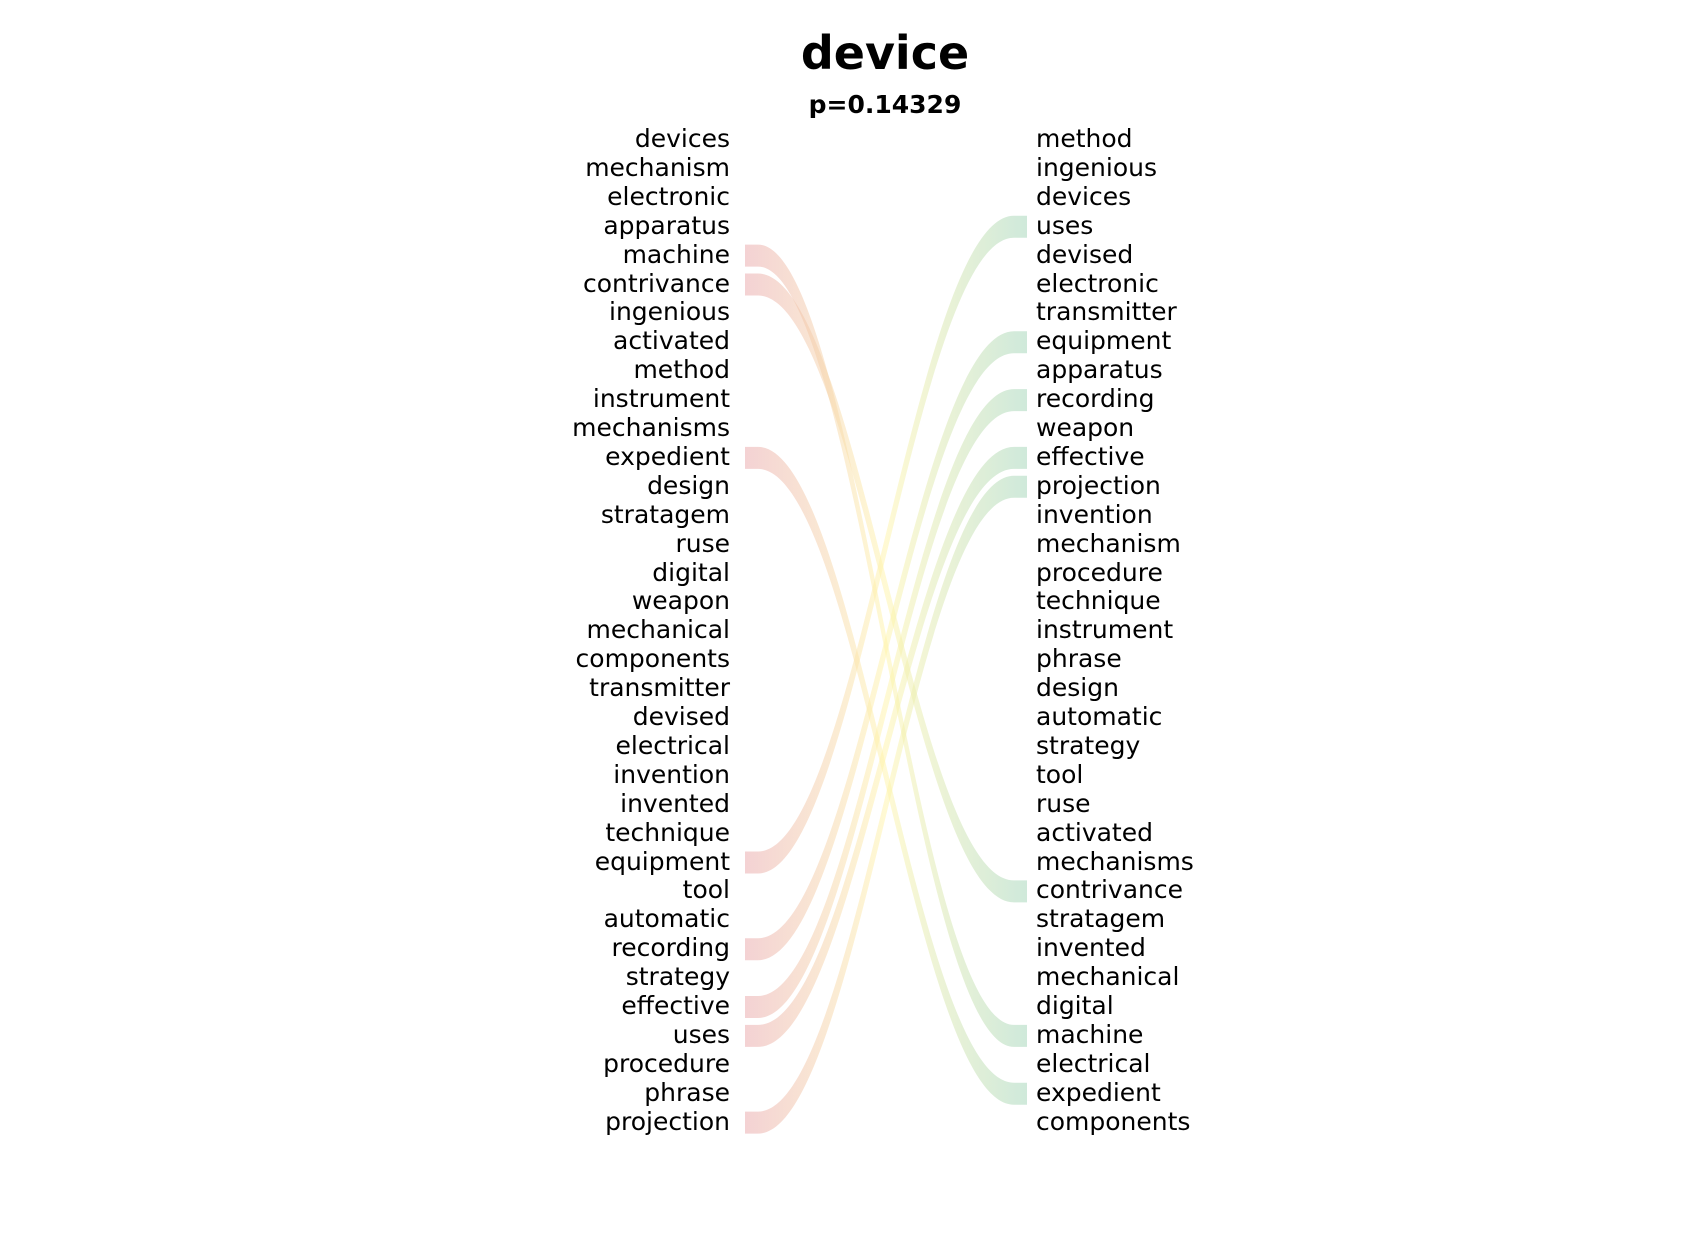 The image size is (1700, 1246). I want to click on right-word: instrument, so click(1105, 630).